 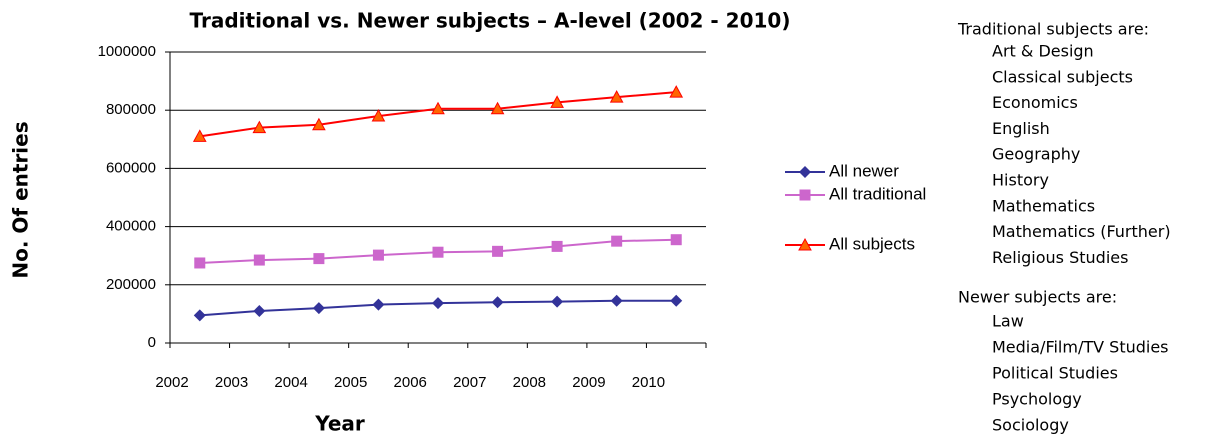 I want to click on y-tick-label: 600000, so click(x=131, y=167).